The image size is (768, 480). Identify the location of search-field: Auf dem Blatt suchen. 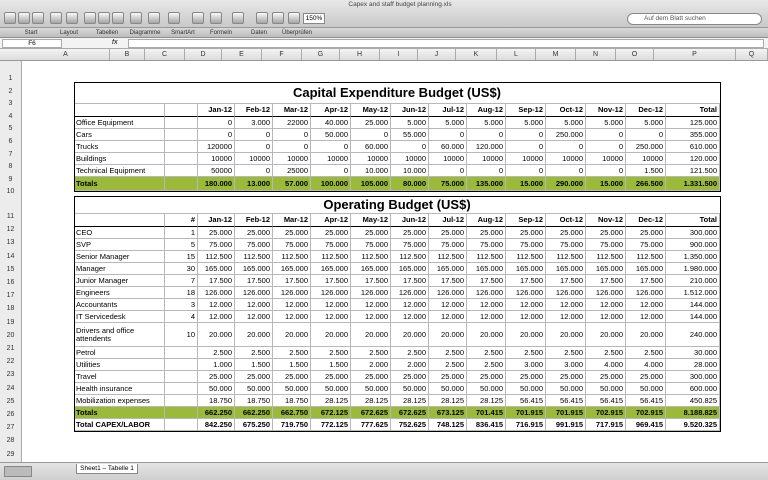
(694, 19).